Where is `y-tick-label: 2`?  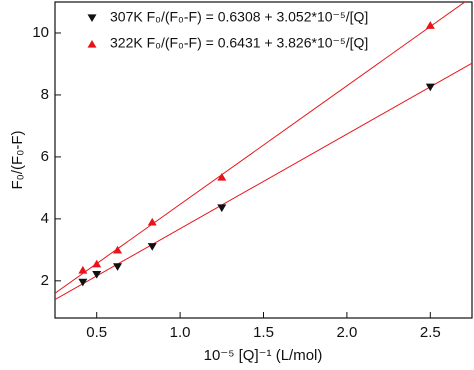 y-tick-label: 2 is located at coordinates (45, 280).